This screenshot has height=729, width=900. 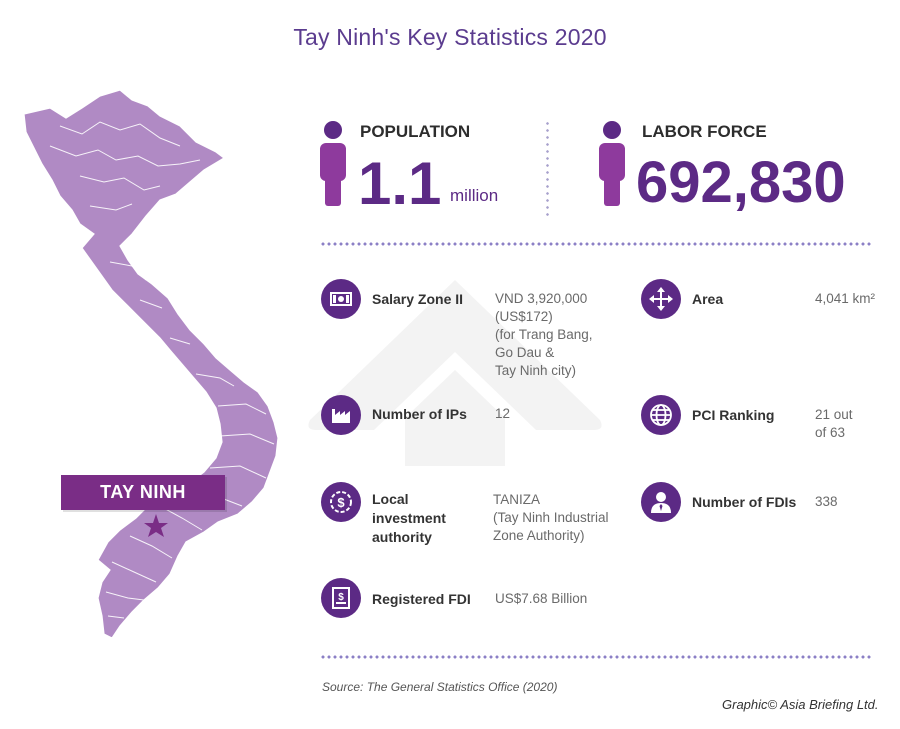 I want to click on factory-icon, so click(x=341, y=415).